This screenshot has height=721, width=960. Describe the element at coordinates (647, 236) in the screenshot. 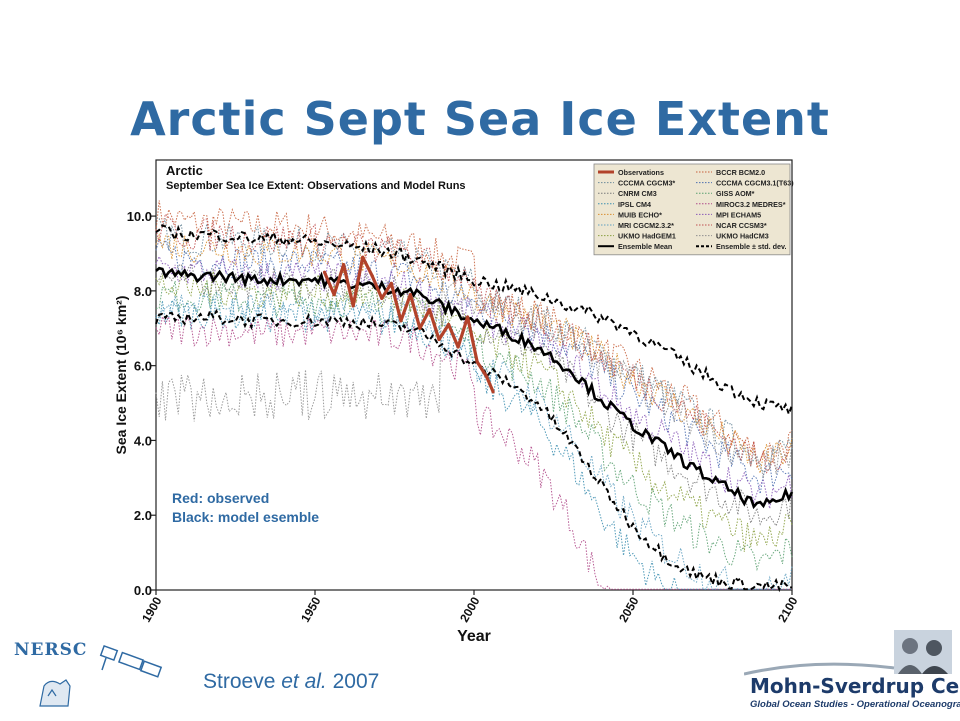

I see `legend-label: UKMO HadGEM1` at that location.